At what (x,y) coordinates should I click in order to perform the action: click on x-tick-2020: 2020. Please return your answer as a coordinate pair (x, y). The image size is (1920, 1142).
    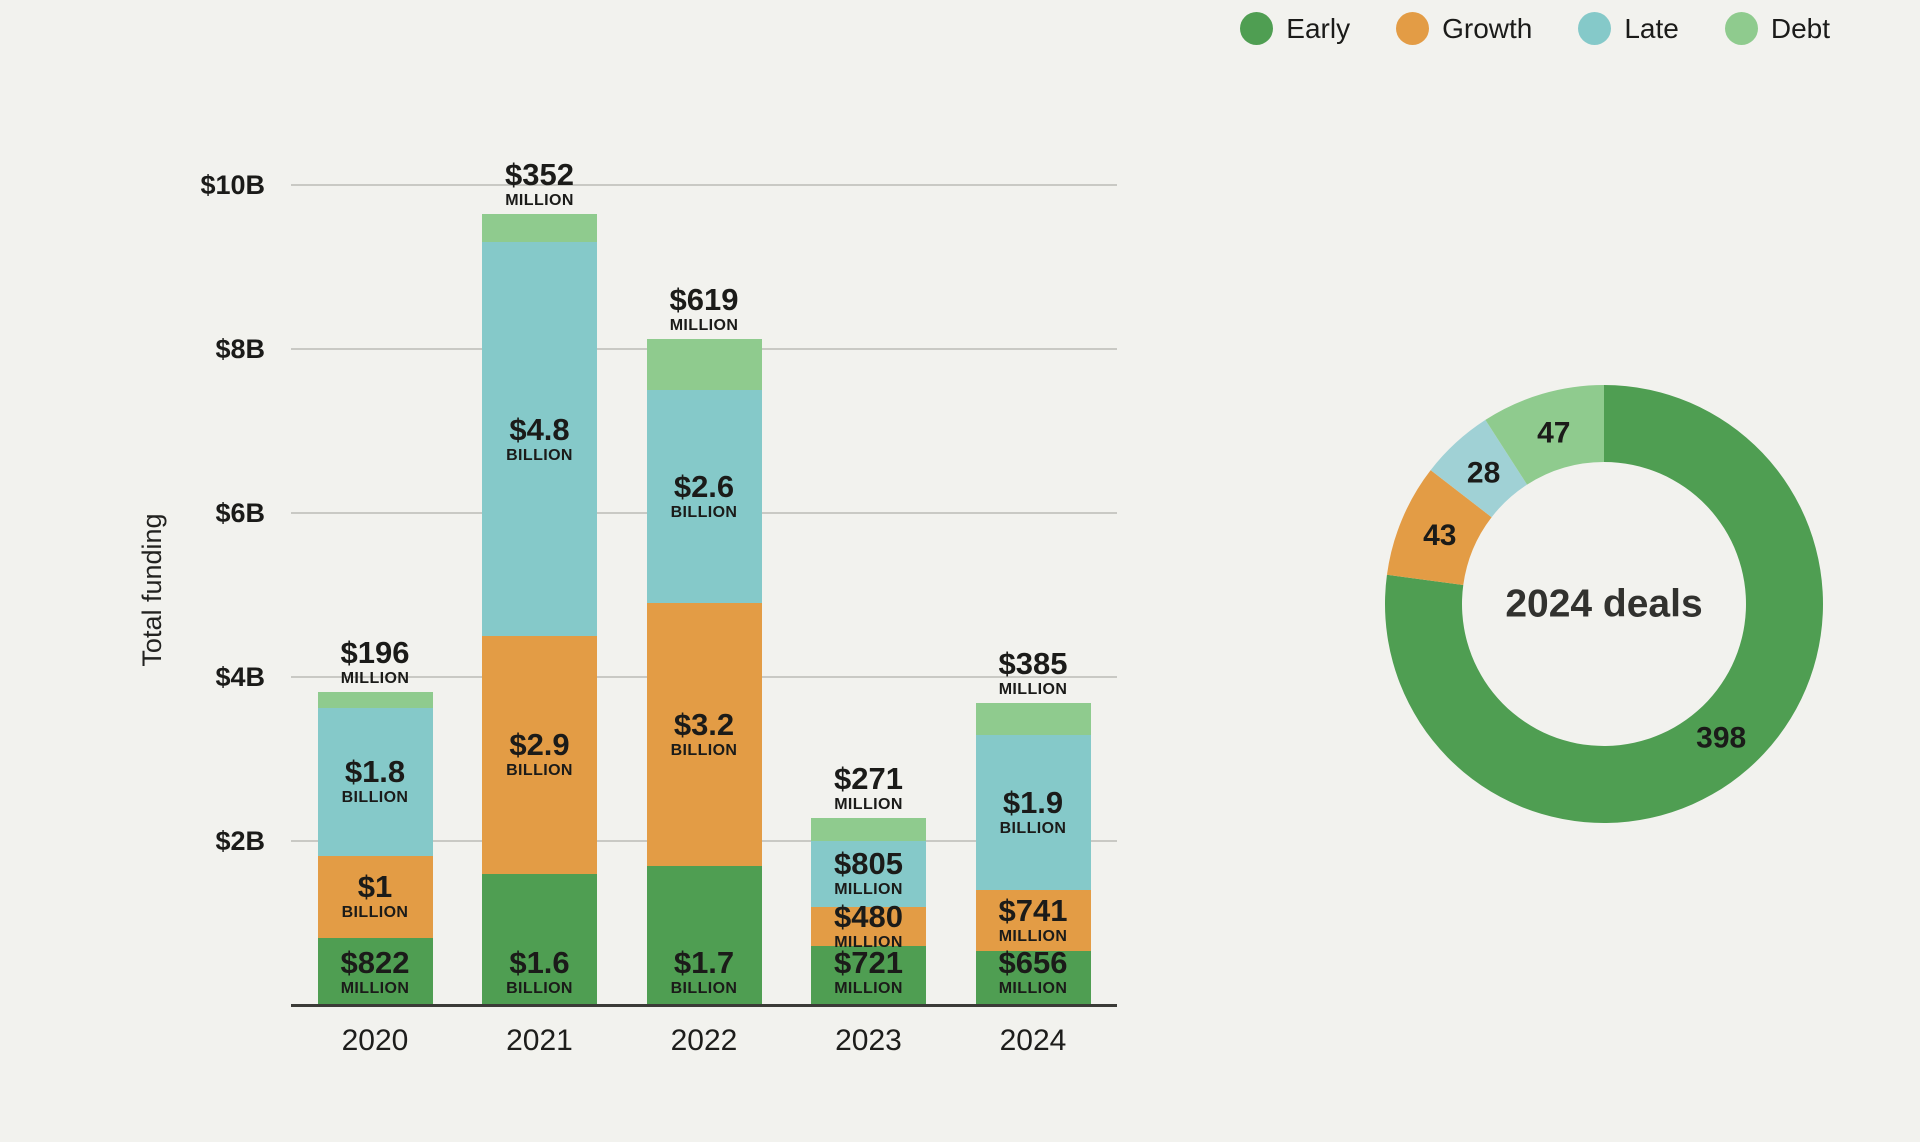
    Looking at the image, I should click on (375, 1040).